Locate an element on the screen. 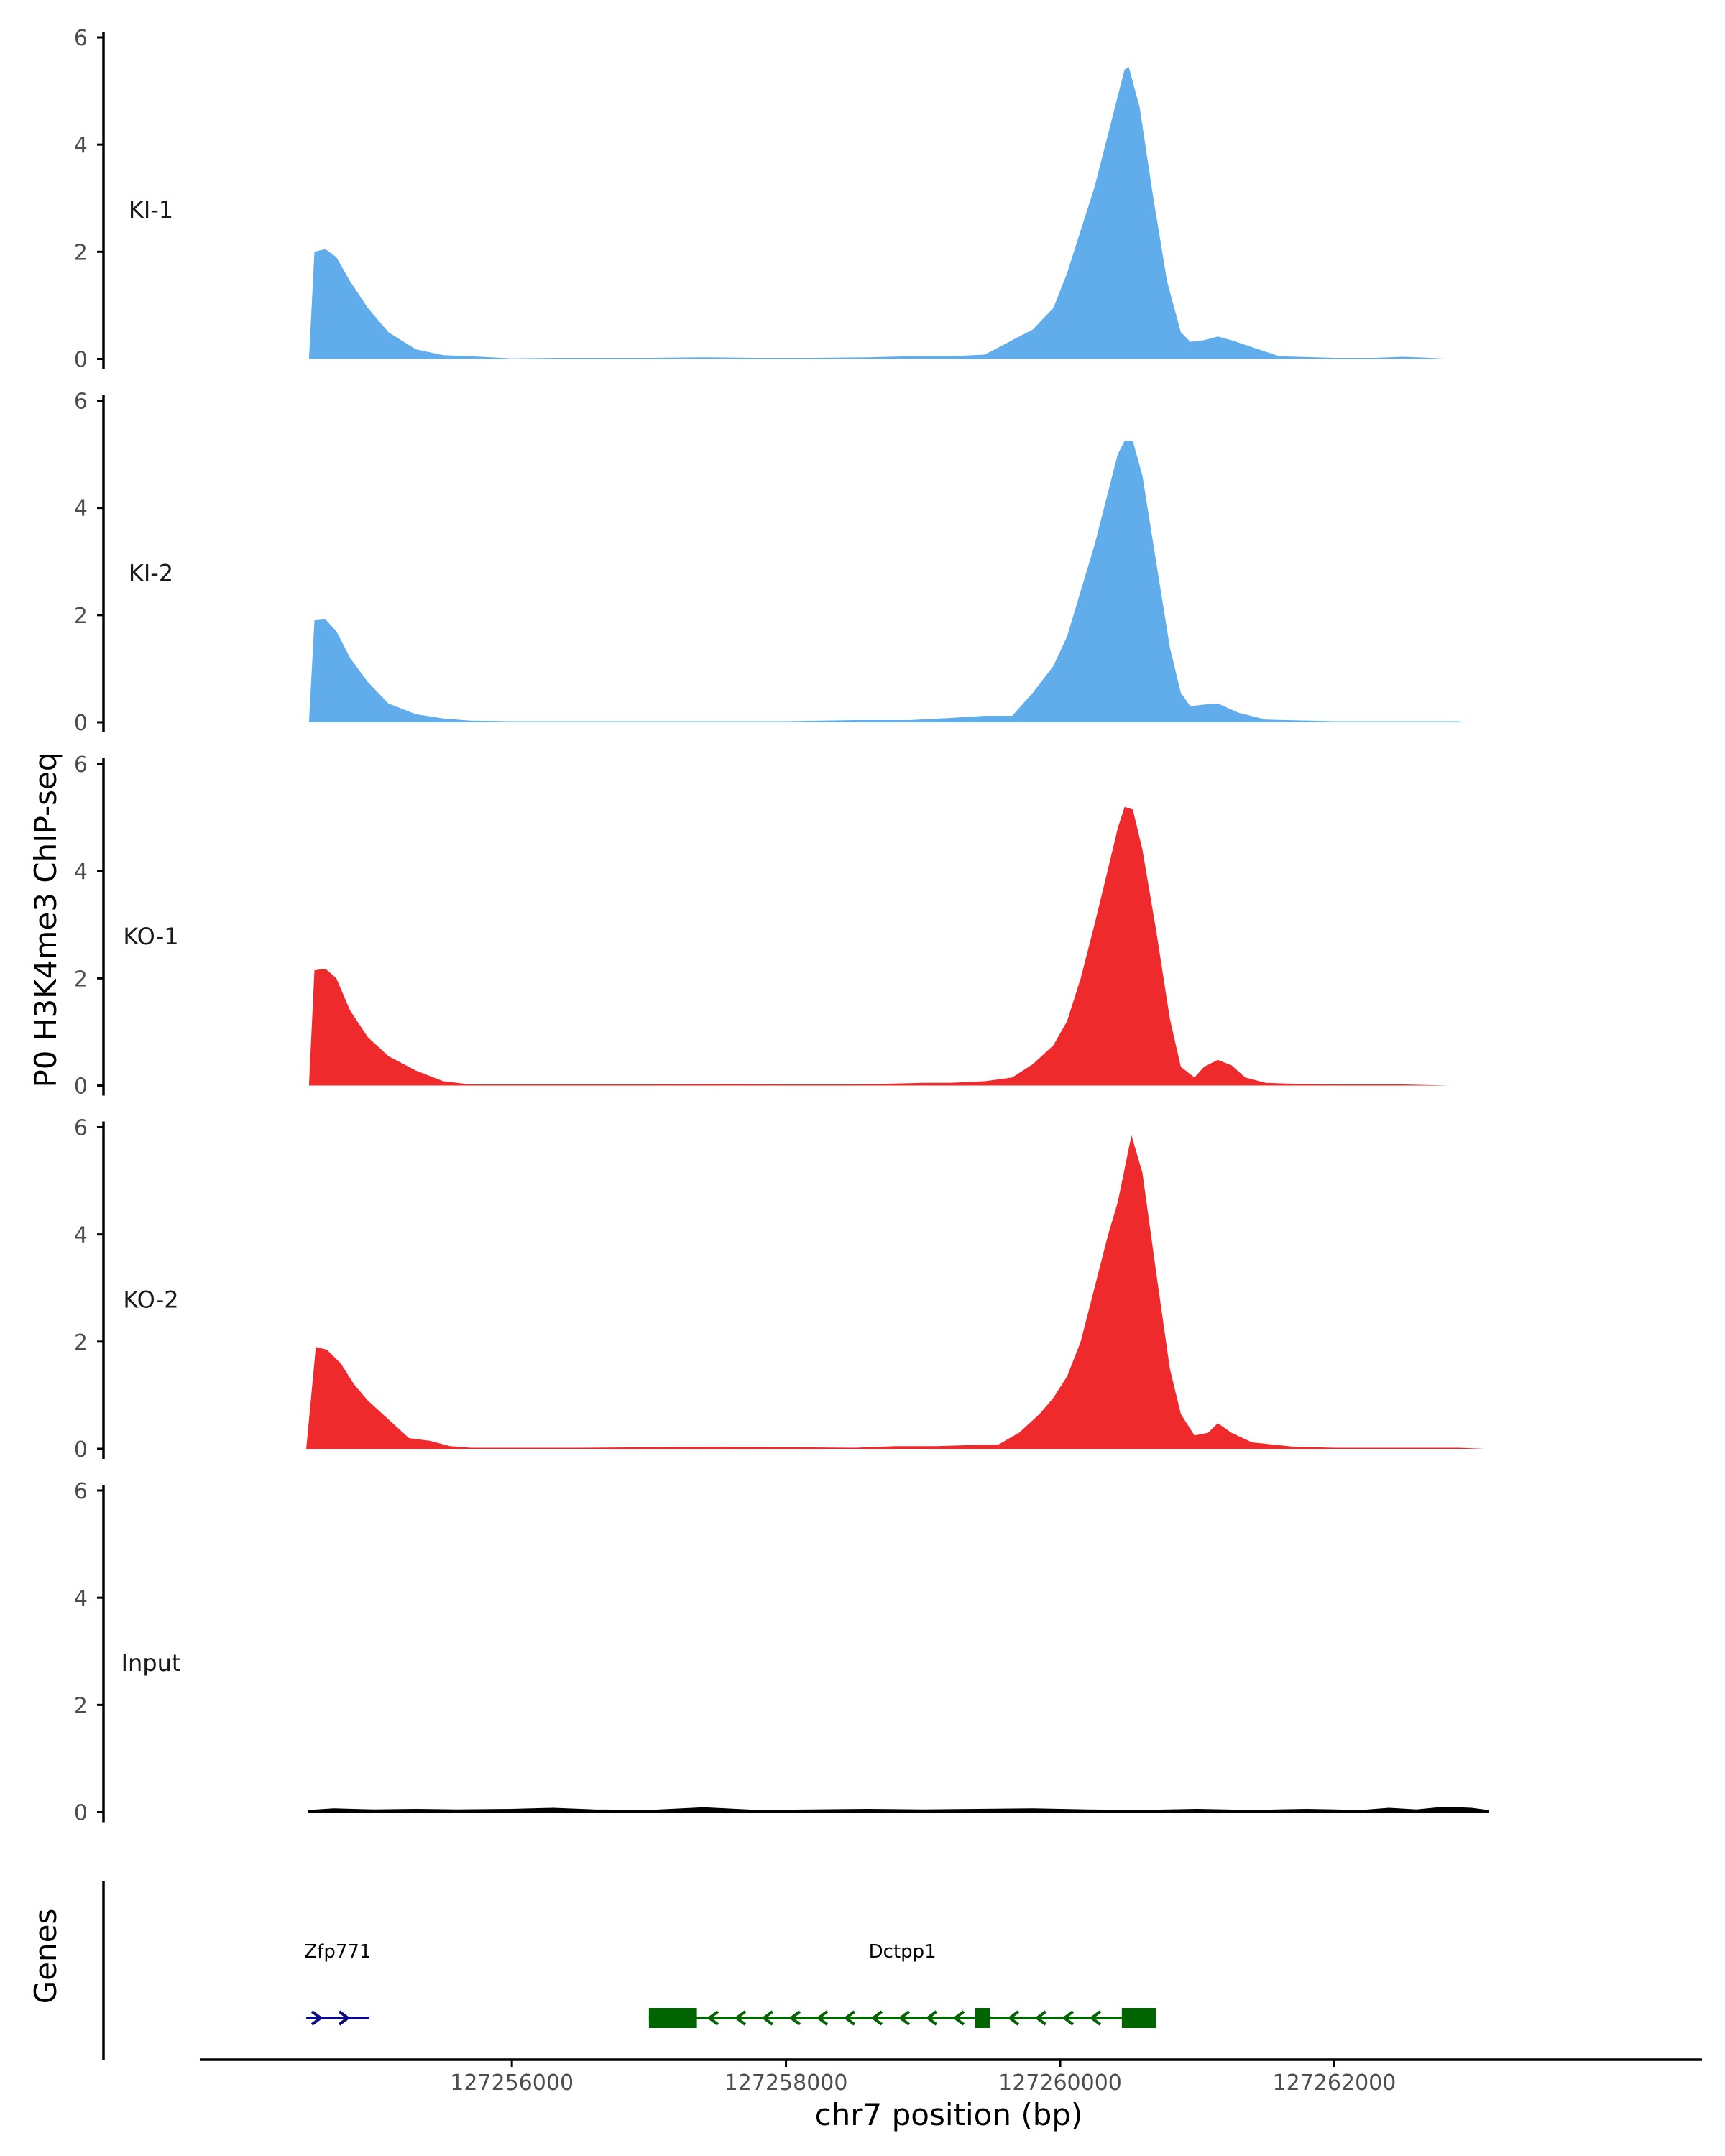 The image size is (1725, 2156). coverage-area-input is located at coordinates (898, 1810).